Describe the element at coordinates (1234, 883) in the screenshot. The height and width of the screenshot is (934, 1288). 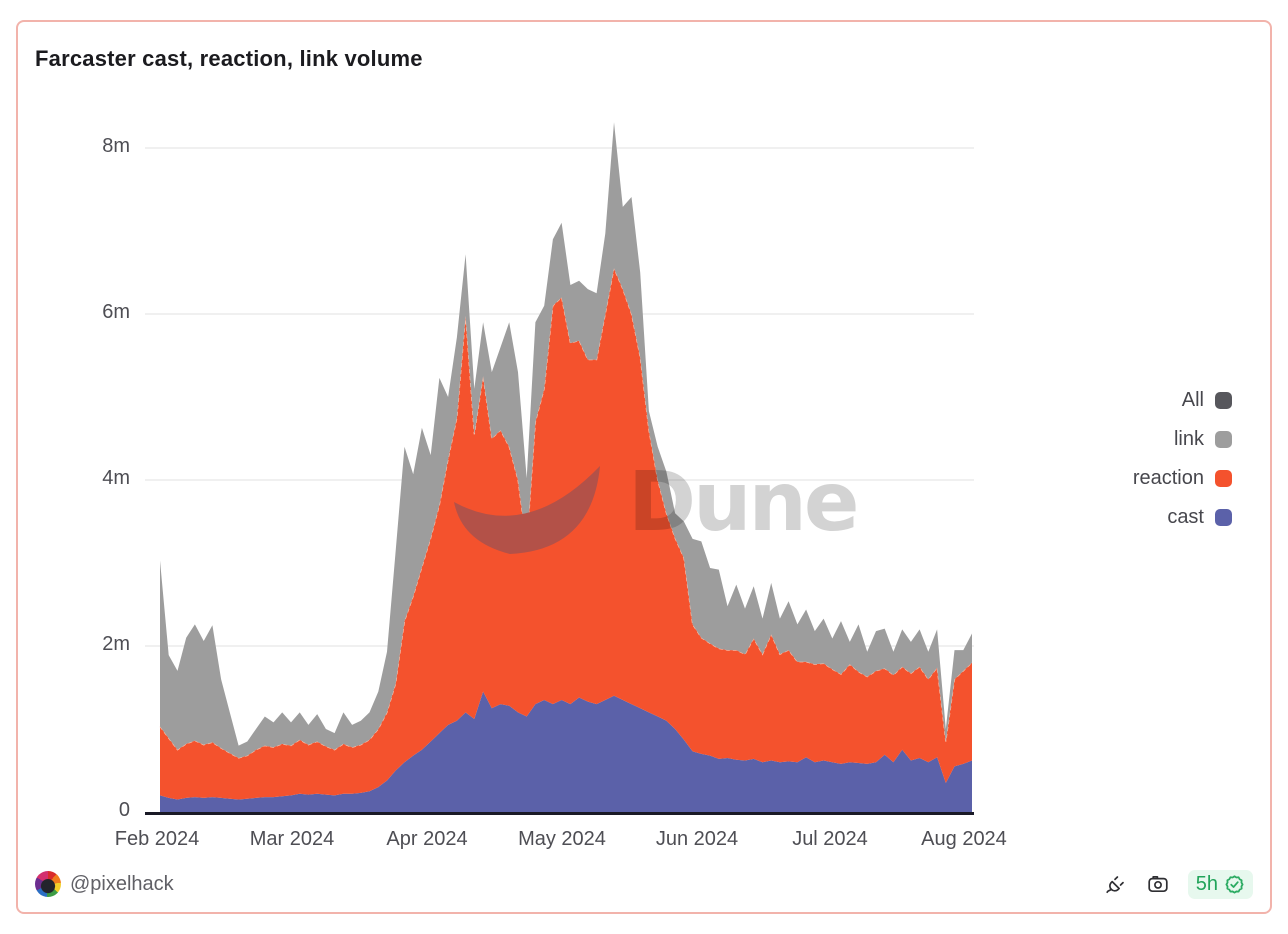
I see `verified-seal-icon` at that location.